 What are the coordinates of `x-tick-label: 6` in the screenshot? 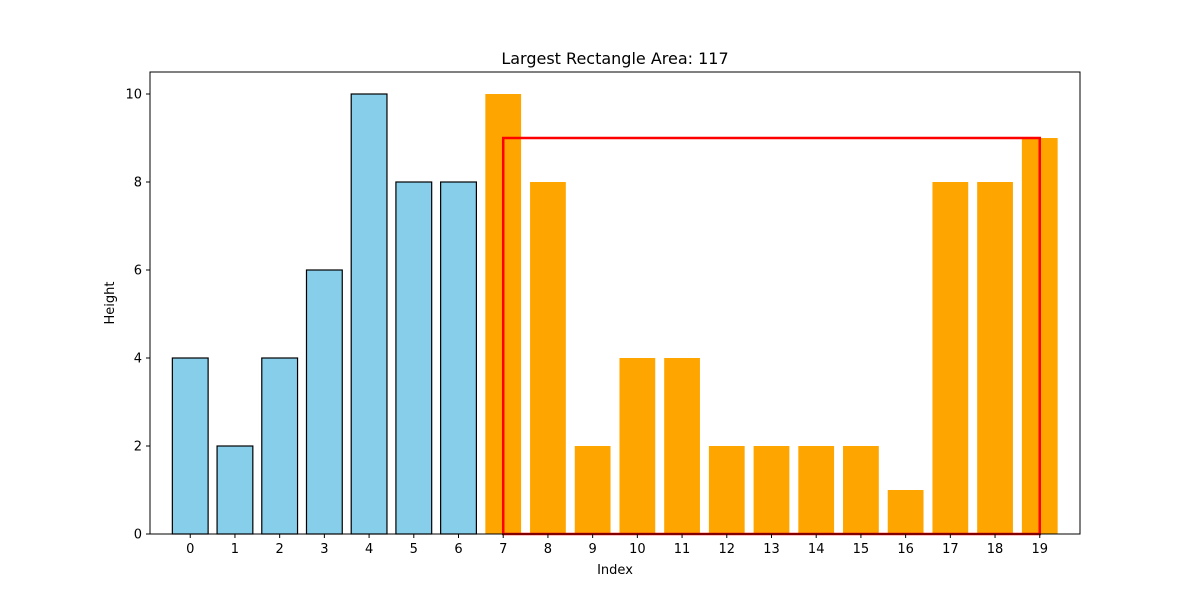 It's located at (458, 549).